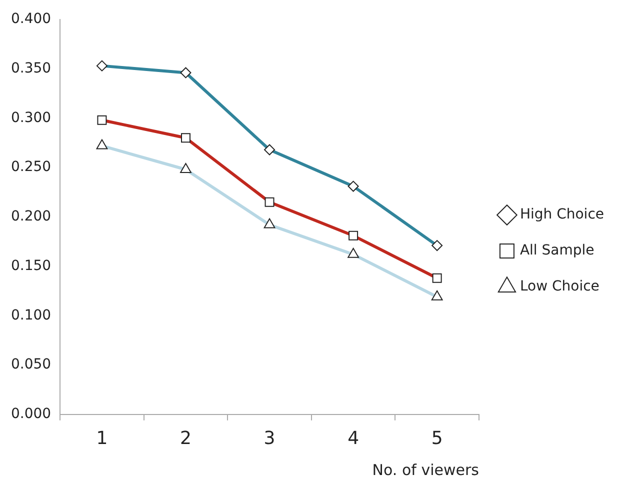 The height and width of the screenshot is (492, 632). What do you see at coordinates (557, 250) in the screenshot?
I see `legend-label: All Sample` at bounding box center [557, 250].